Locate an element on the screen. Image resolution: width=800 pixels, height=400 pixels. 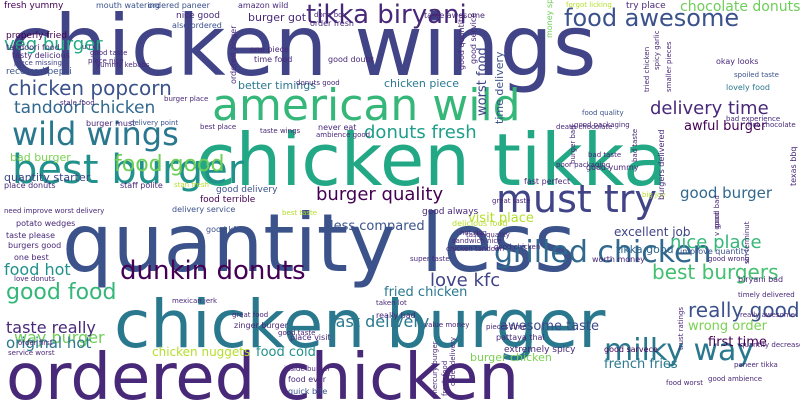
word: never eat is located at coordinates (337, 127).